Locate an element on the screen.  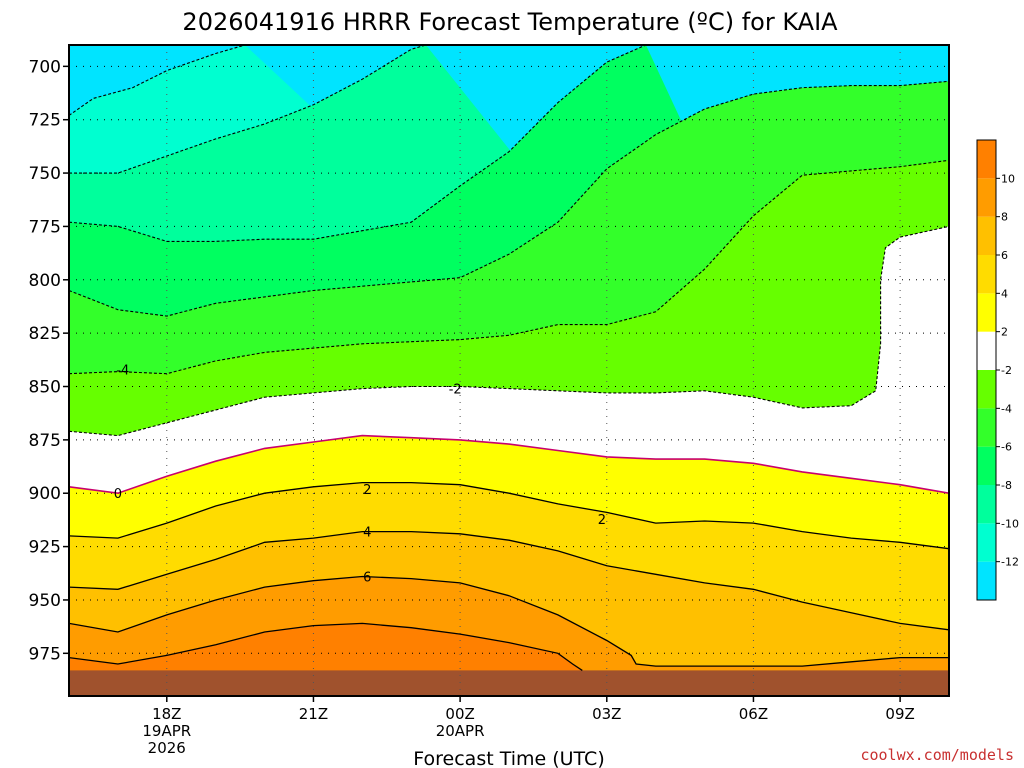
colorbar-tick-label: -2 is located at coordinates (1006, 370).